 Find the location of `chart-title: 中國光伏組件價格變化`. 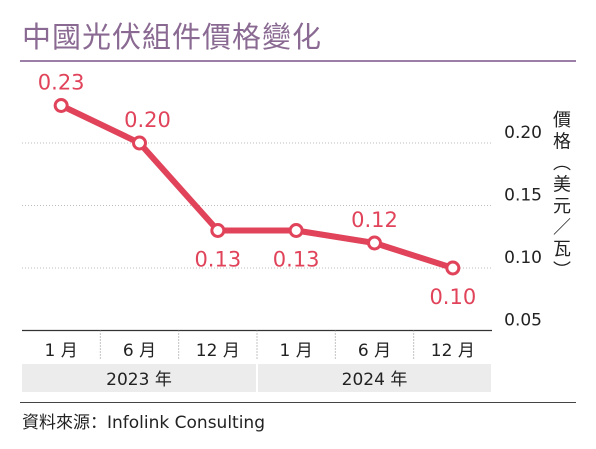

chart-title: 中國光伏組件價格變化 is located at coordinates (172, 37).